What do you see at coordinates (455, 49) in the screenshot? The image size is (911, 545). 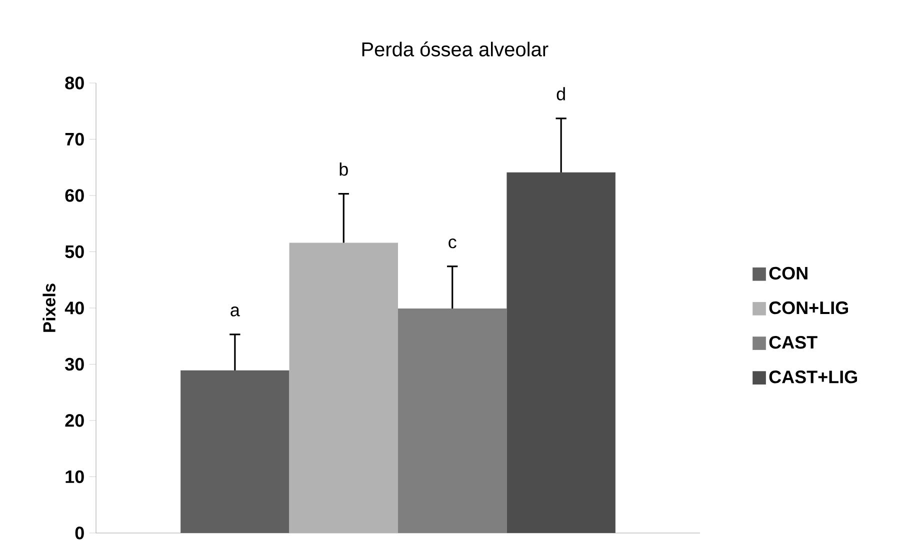 I see `chart-title: Perda óssea alveolar` at bounding box center [455, 49].